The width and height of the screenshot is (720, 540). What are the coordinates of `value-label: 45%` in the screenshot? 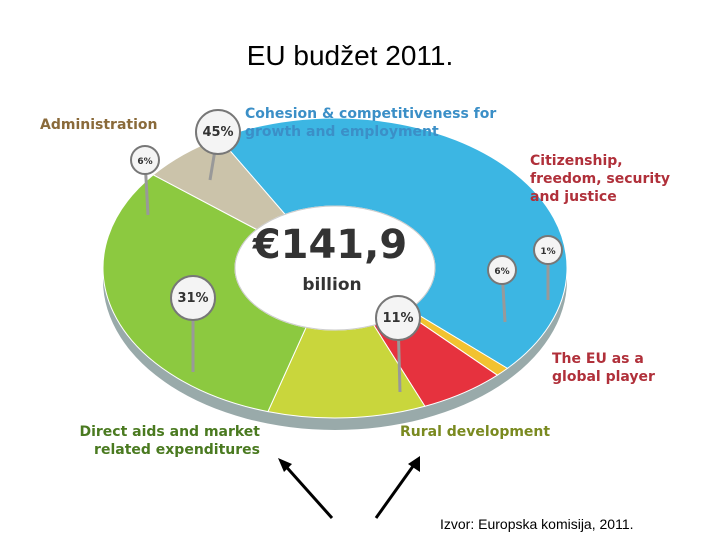 It's located at (217, 132).